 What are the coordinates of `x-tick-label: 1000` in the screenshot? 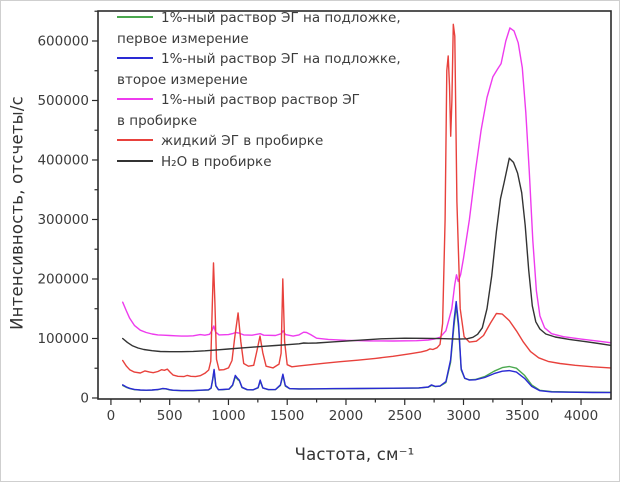 It's located at (228, 416).